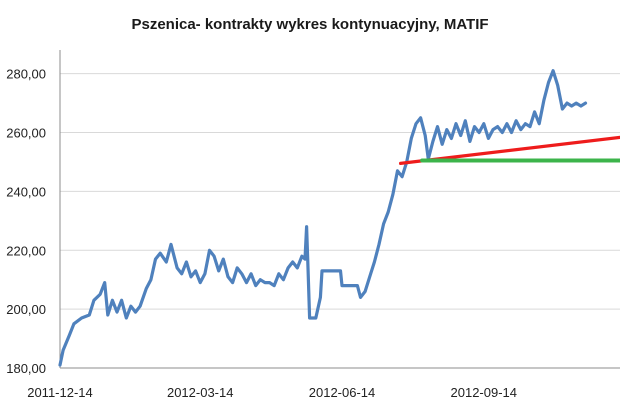 The width and height of the screenshot is (620, 413). I want to click on y-tick-label: 200,00, so click(26, 309).